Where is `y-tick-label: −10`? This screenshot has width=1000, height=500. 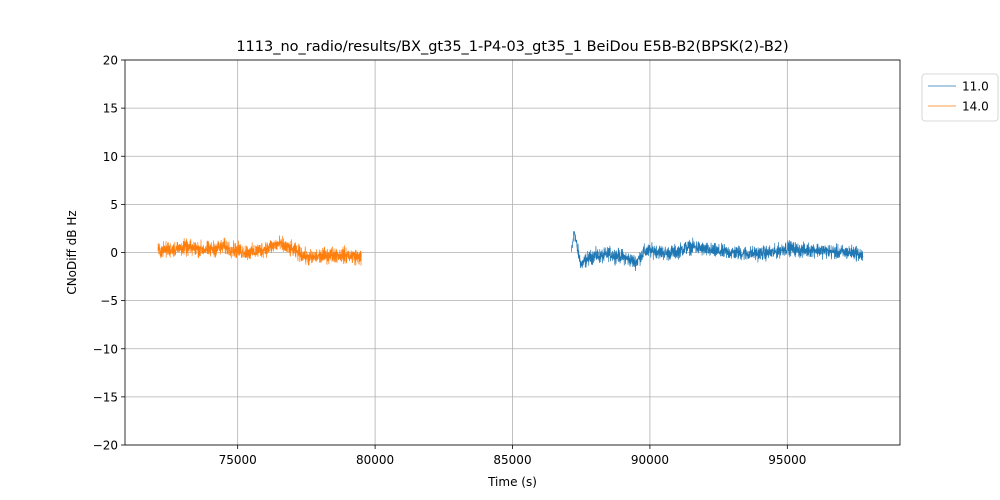 y-tick-label: −10 is located at coordinates (105, 349).